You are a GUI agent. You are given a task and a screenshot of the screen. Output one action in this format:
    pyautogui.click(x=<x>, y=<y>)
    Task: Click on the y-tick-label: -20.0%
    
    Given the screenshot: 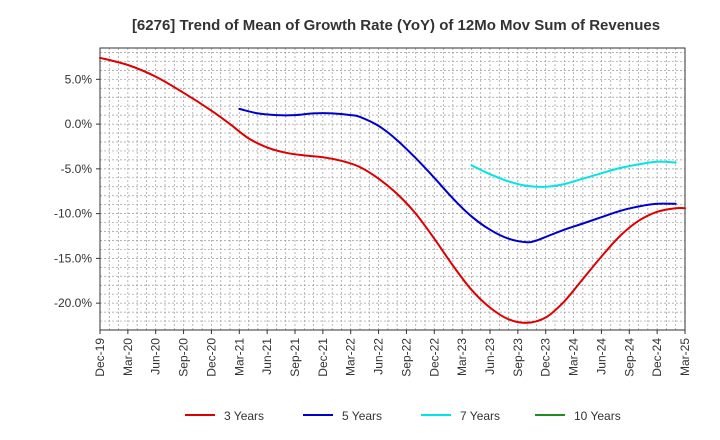 What is the action you would take?
    pyautogui.click(x=73, y=303)
    